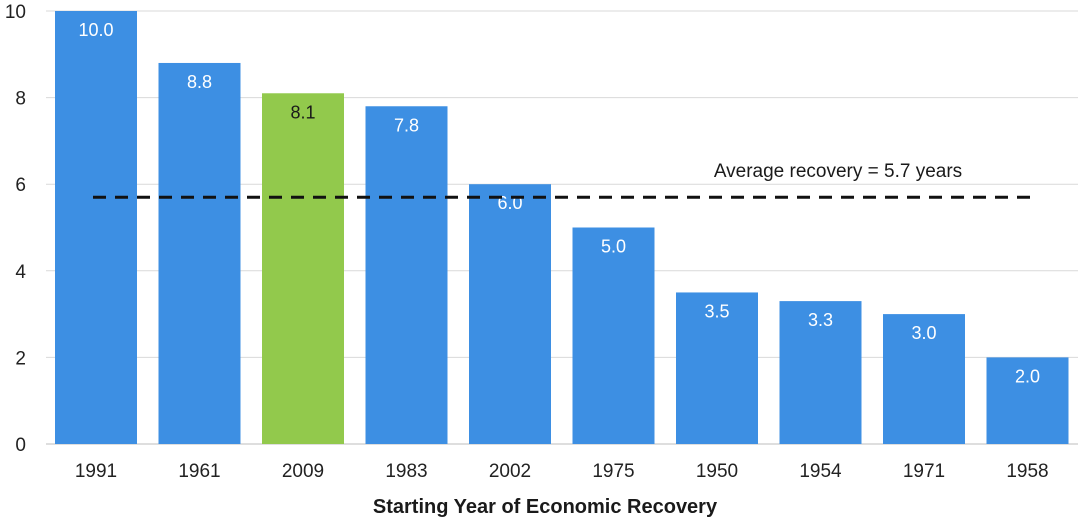 The width and height of the screenshot is (1080, 519). Describe the element at coordinates (613, 247) in the screenshot. I see `data-label-1975: 5.0` at that location.